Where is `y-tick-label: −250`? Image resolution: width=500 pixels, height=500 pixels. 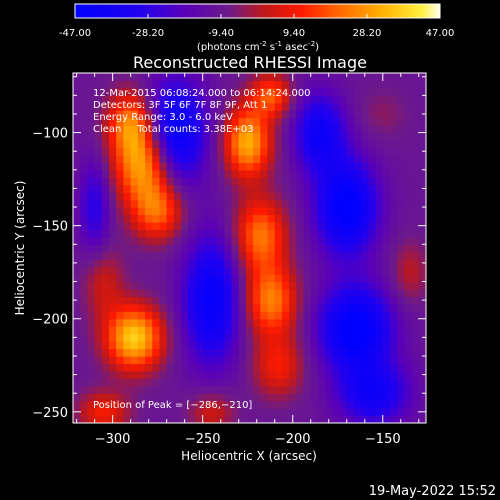 y-tick-label: −250 is located at coordinates (50, 413).